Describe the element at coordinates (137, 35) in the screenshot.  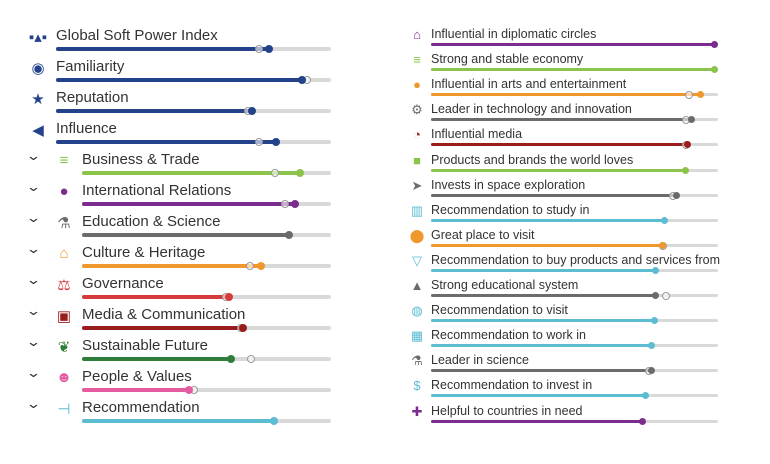
I see `pillar-label: Global Soft Power Index` at that location.